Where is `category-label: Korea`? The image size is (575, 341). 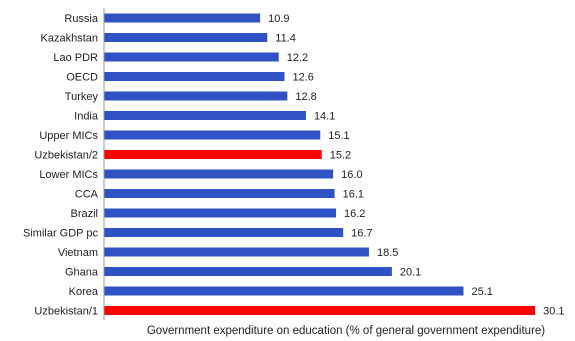 category-label: Korea is located at coordinates (84, 292).